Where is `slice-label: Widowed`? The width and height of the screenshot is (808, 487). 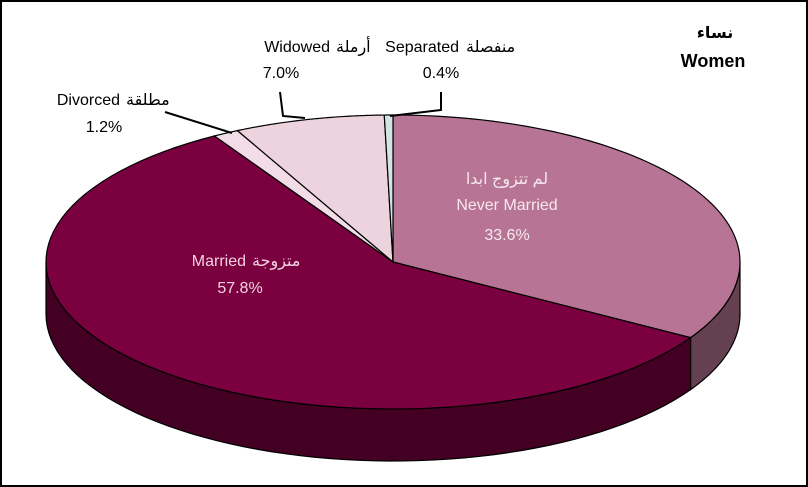
slice-label: Widowed is located at coordinates (297, 47).